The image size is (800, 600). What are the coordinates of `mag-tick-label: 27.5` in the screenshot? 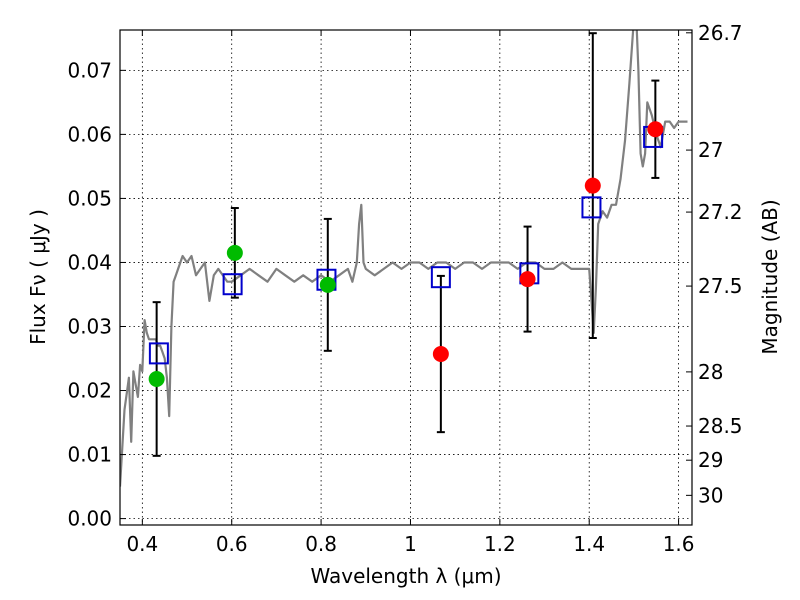 It's located at (720, 286).